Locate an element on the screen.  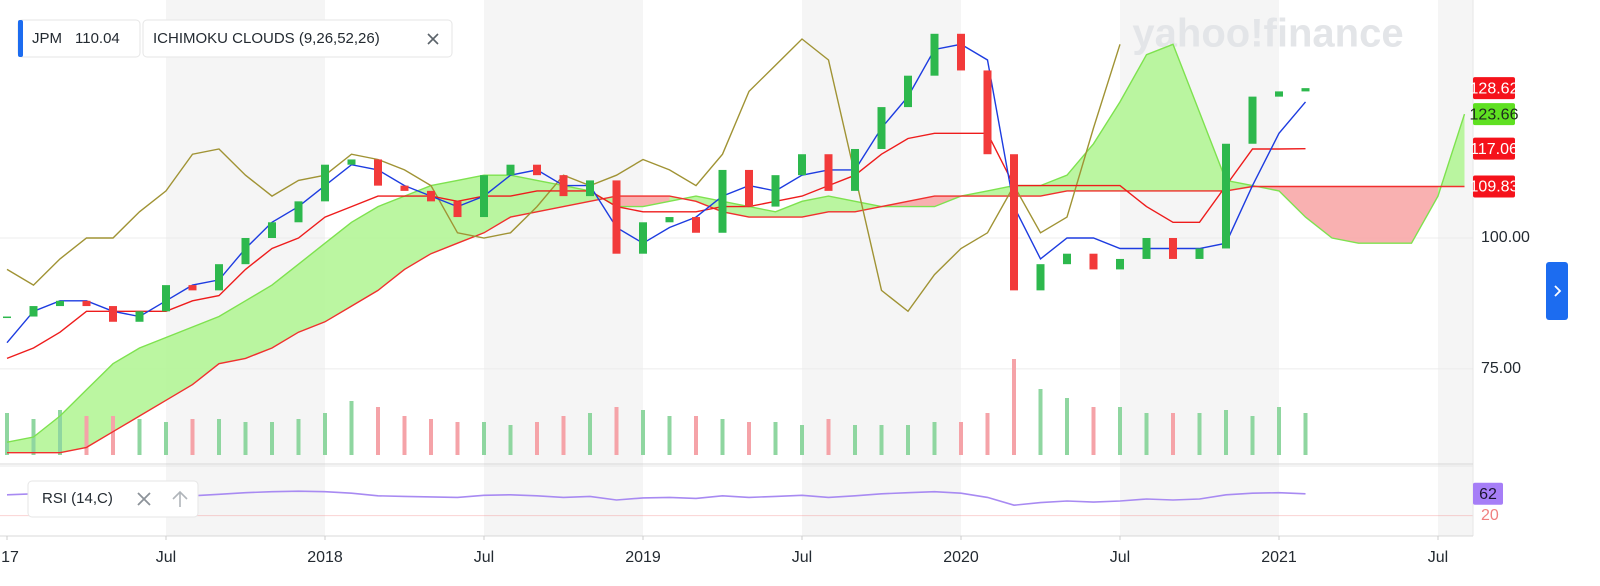
rsi-chip: RSI (14,C) is located at coordinates (113, 499).